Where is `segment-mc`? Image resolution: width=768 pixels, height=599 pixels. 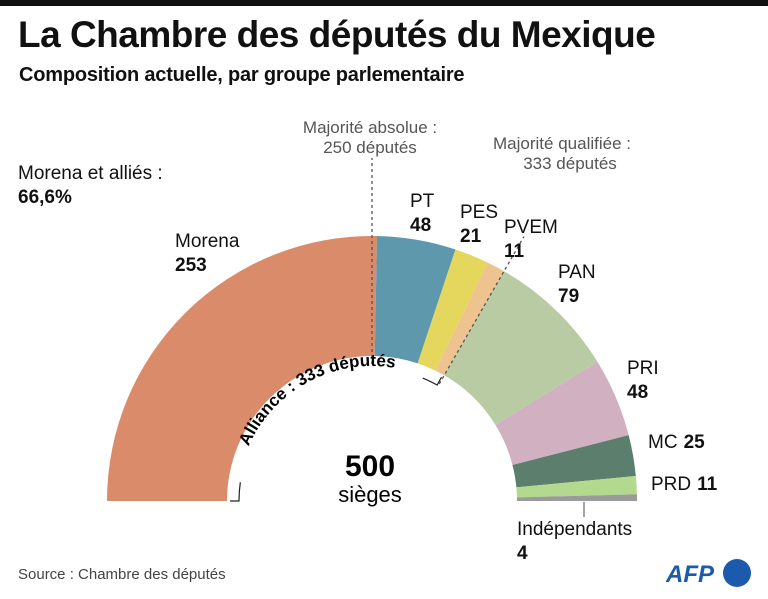
segment-mc is located at coordinates (574, 461).